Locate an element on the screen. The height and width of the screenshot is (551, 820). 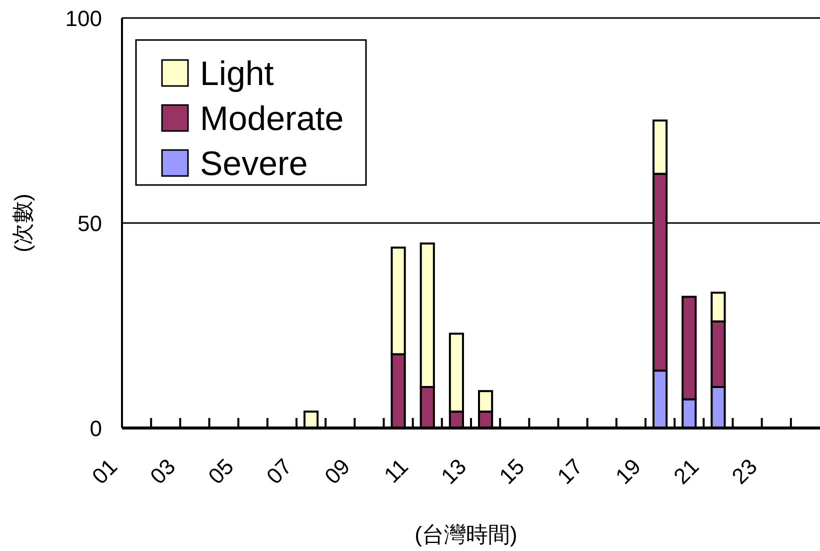
x-tick-label: 15 is located at coordinates (512, 471).